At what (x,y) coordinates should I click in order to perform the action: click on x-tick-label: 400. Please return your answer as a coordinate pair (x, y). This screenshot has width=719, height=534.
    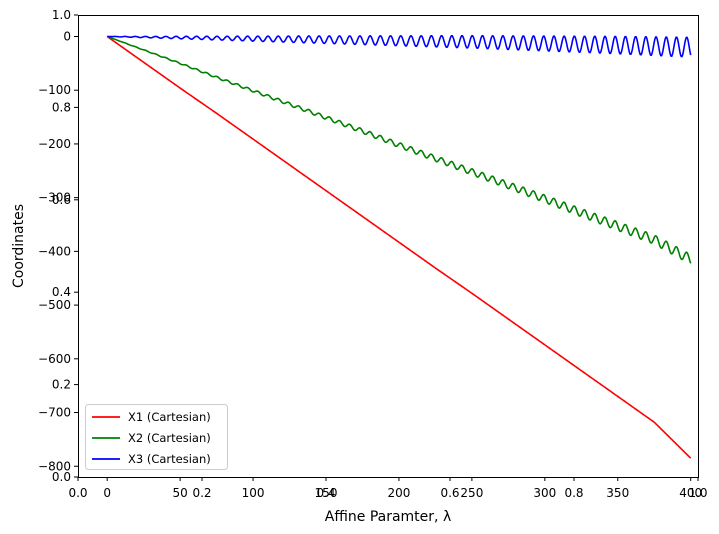
    Looking at the image, I should click on (690, 493).